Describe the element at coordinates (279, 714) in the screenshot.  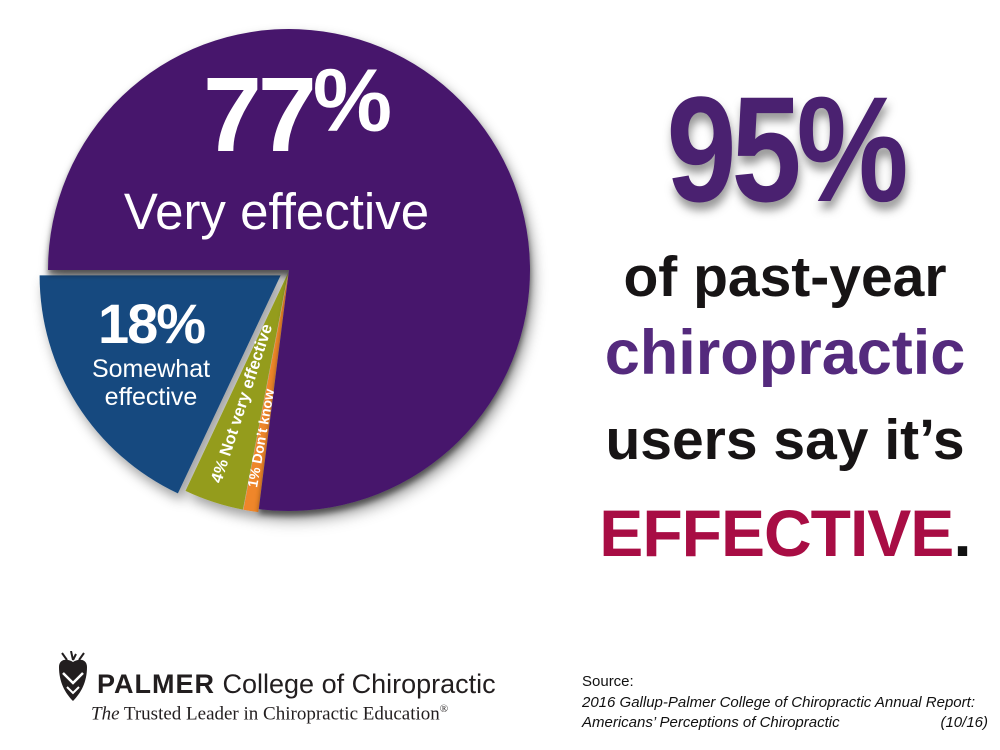
I see `tagline-rest: Trusted Leader in Chiropractic Education` at that location.